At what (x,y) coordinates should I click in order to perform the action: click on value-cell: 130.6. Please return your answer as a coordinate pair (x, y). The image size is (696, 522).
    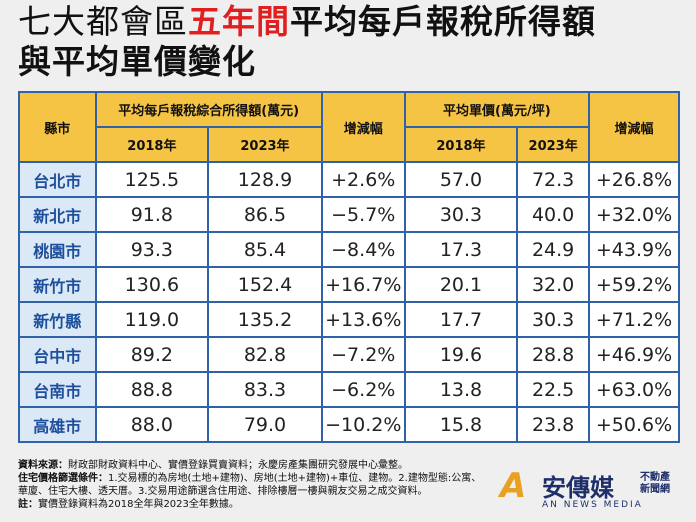
    Looking at the image, I should click on (152, 284).